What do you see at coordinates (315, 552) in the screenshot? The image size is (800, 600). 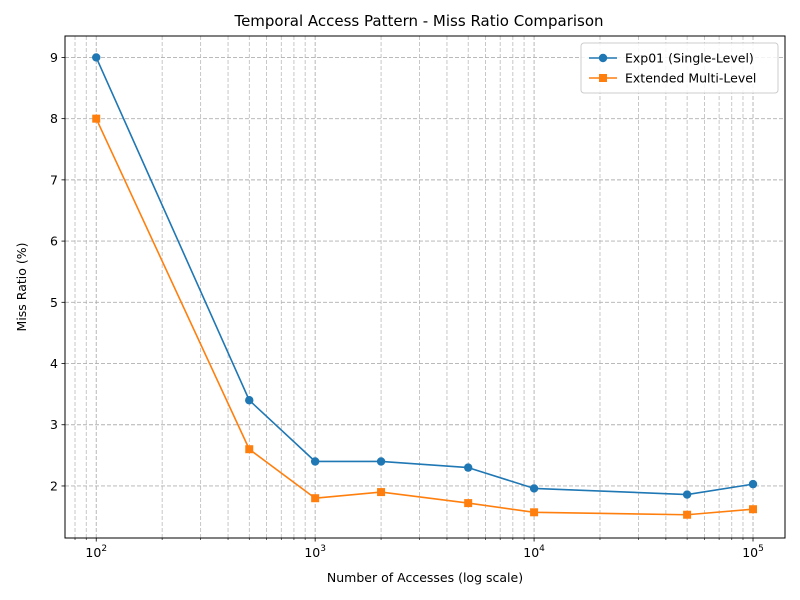 I see `x-tick-label: 10³` at bounding box center [315, 552].